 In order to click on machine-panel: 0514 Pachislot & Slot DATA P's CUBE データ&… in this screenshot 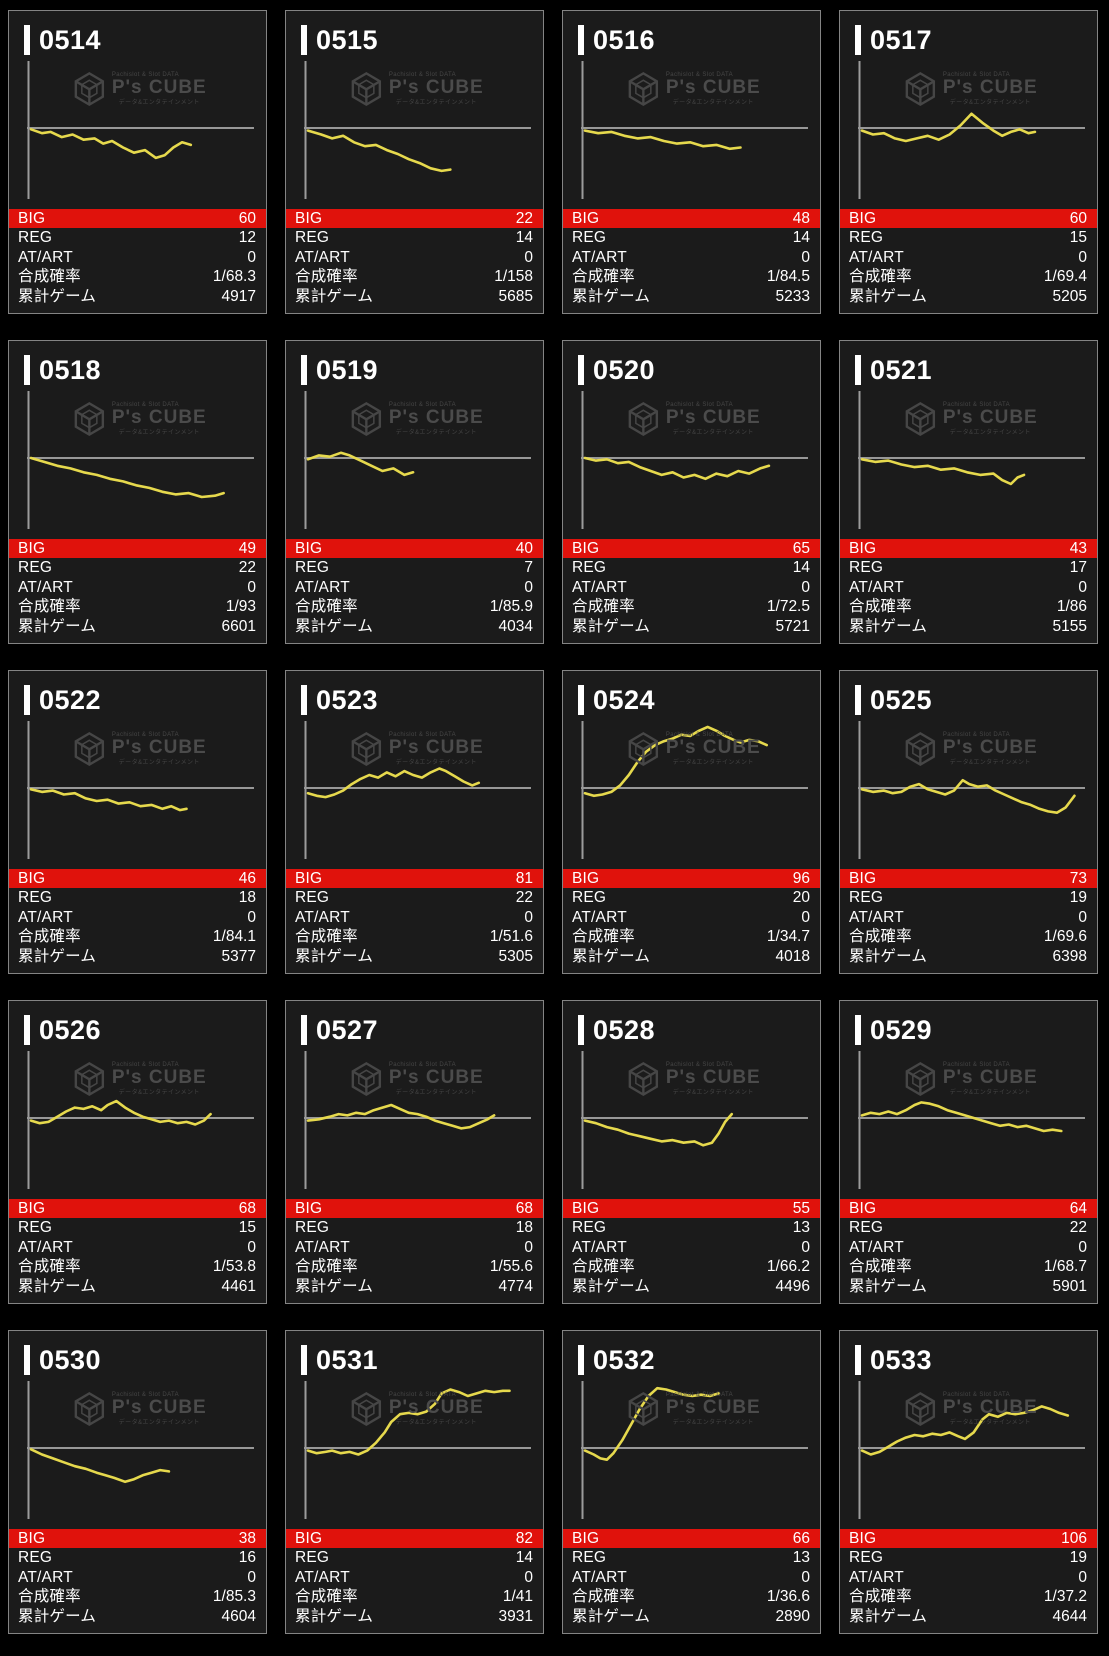, I will do `click(137, 162)`.